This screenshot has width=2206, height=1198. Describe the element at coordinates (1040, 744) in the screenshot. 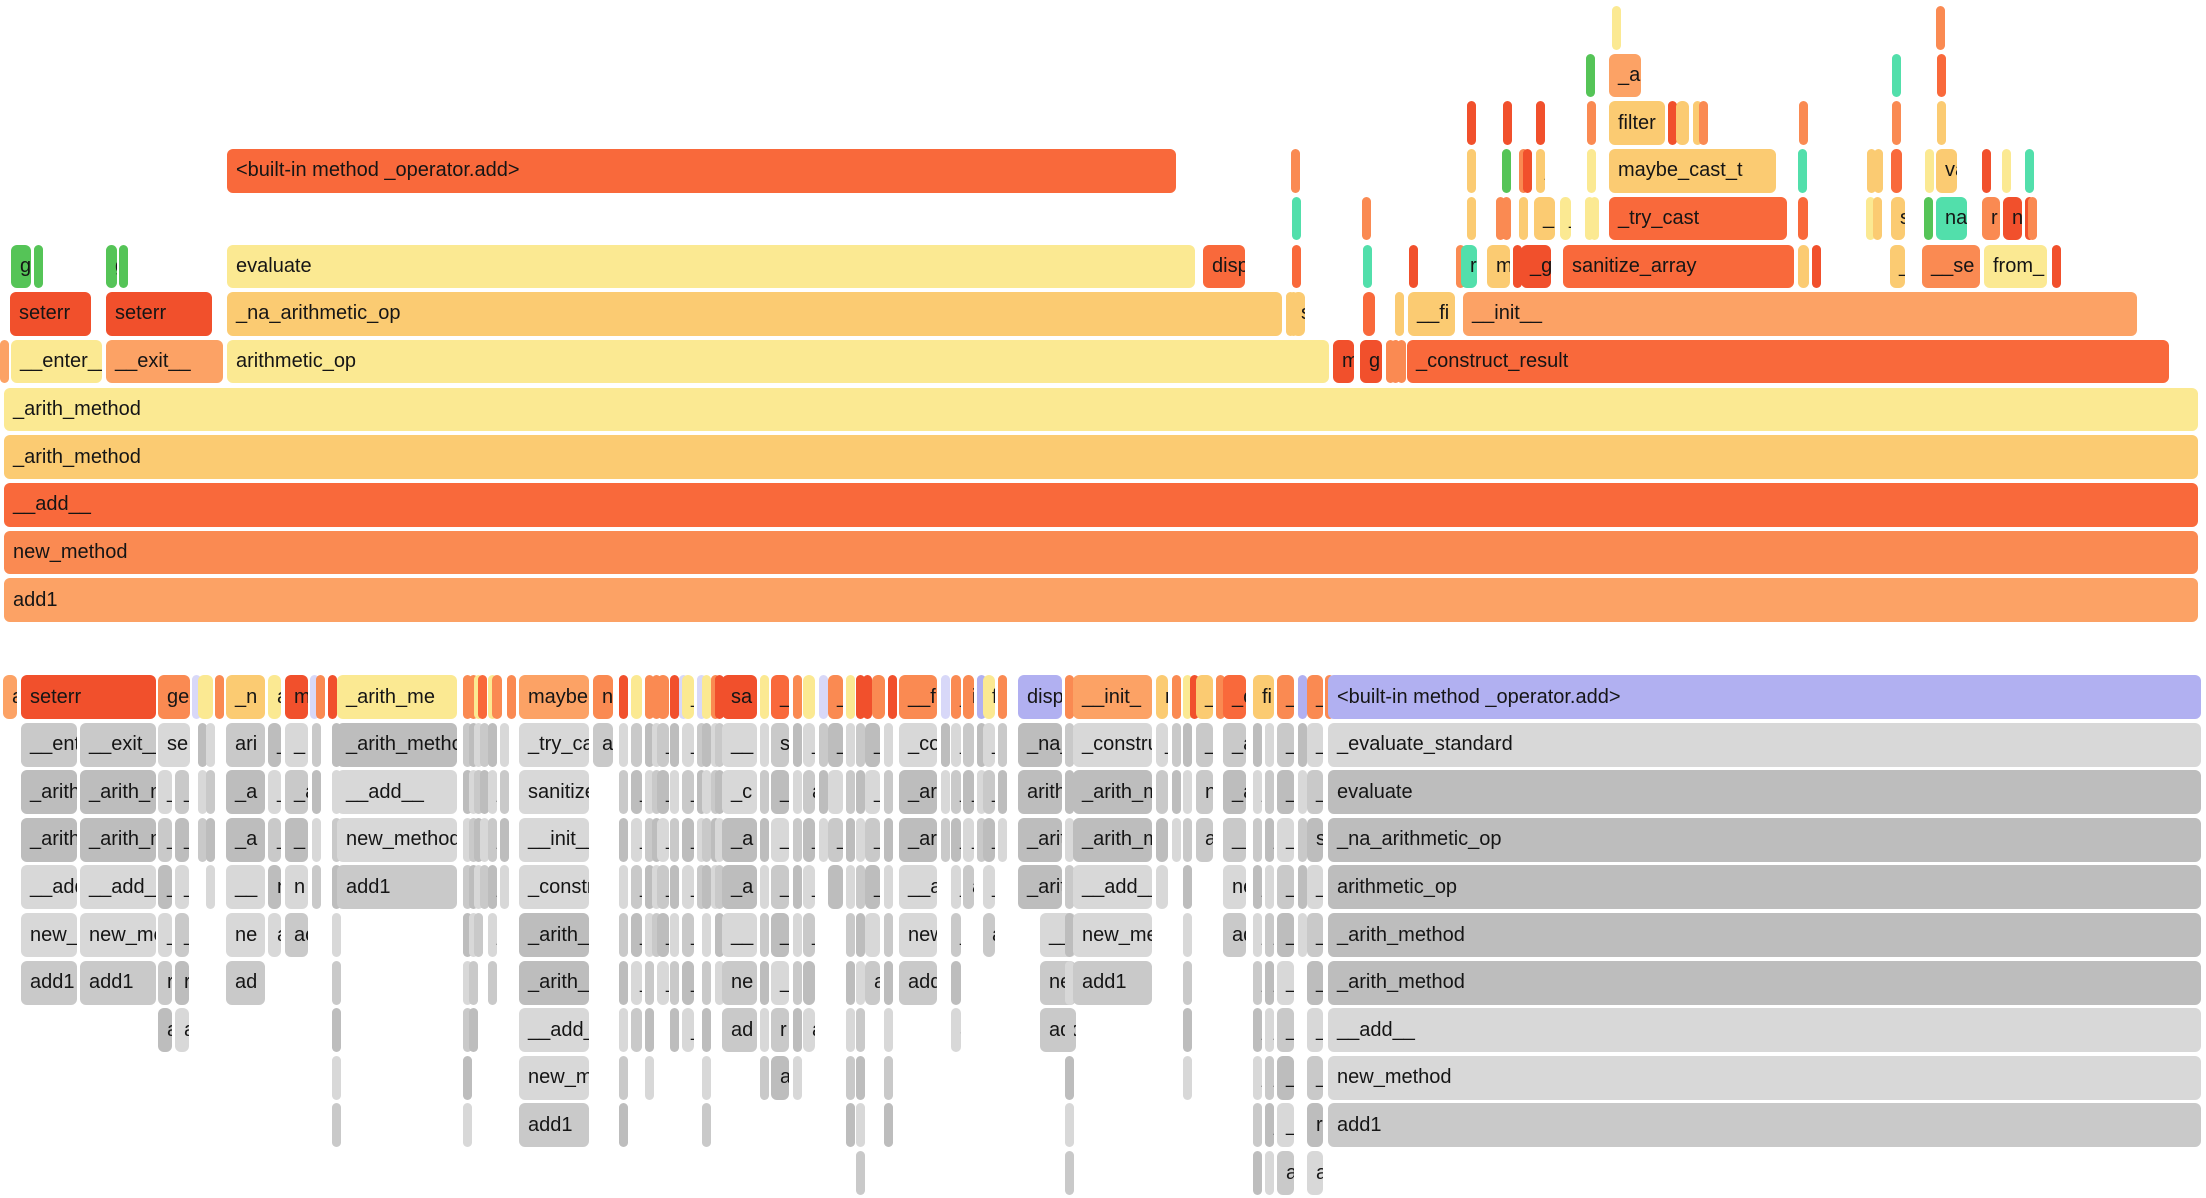

I see `flame-frame-caller-stack: _na_arithmetic_op` at that location.